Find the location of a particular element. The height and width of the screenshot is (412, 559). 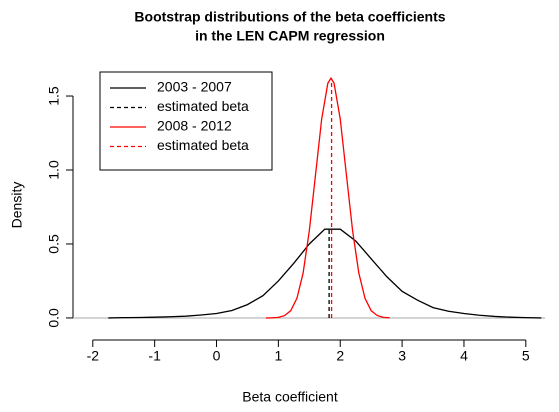

x-tick-label: 0 is located at coordinates (217, 356).